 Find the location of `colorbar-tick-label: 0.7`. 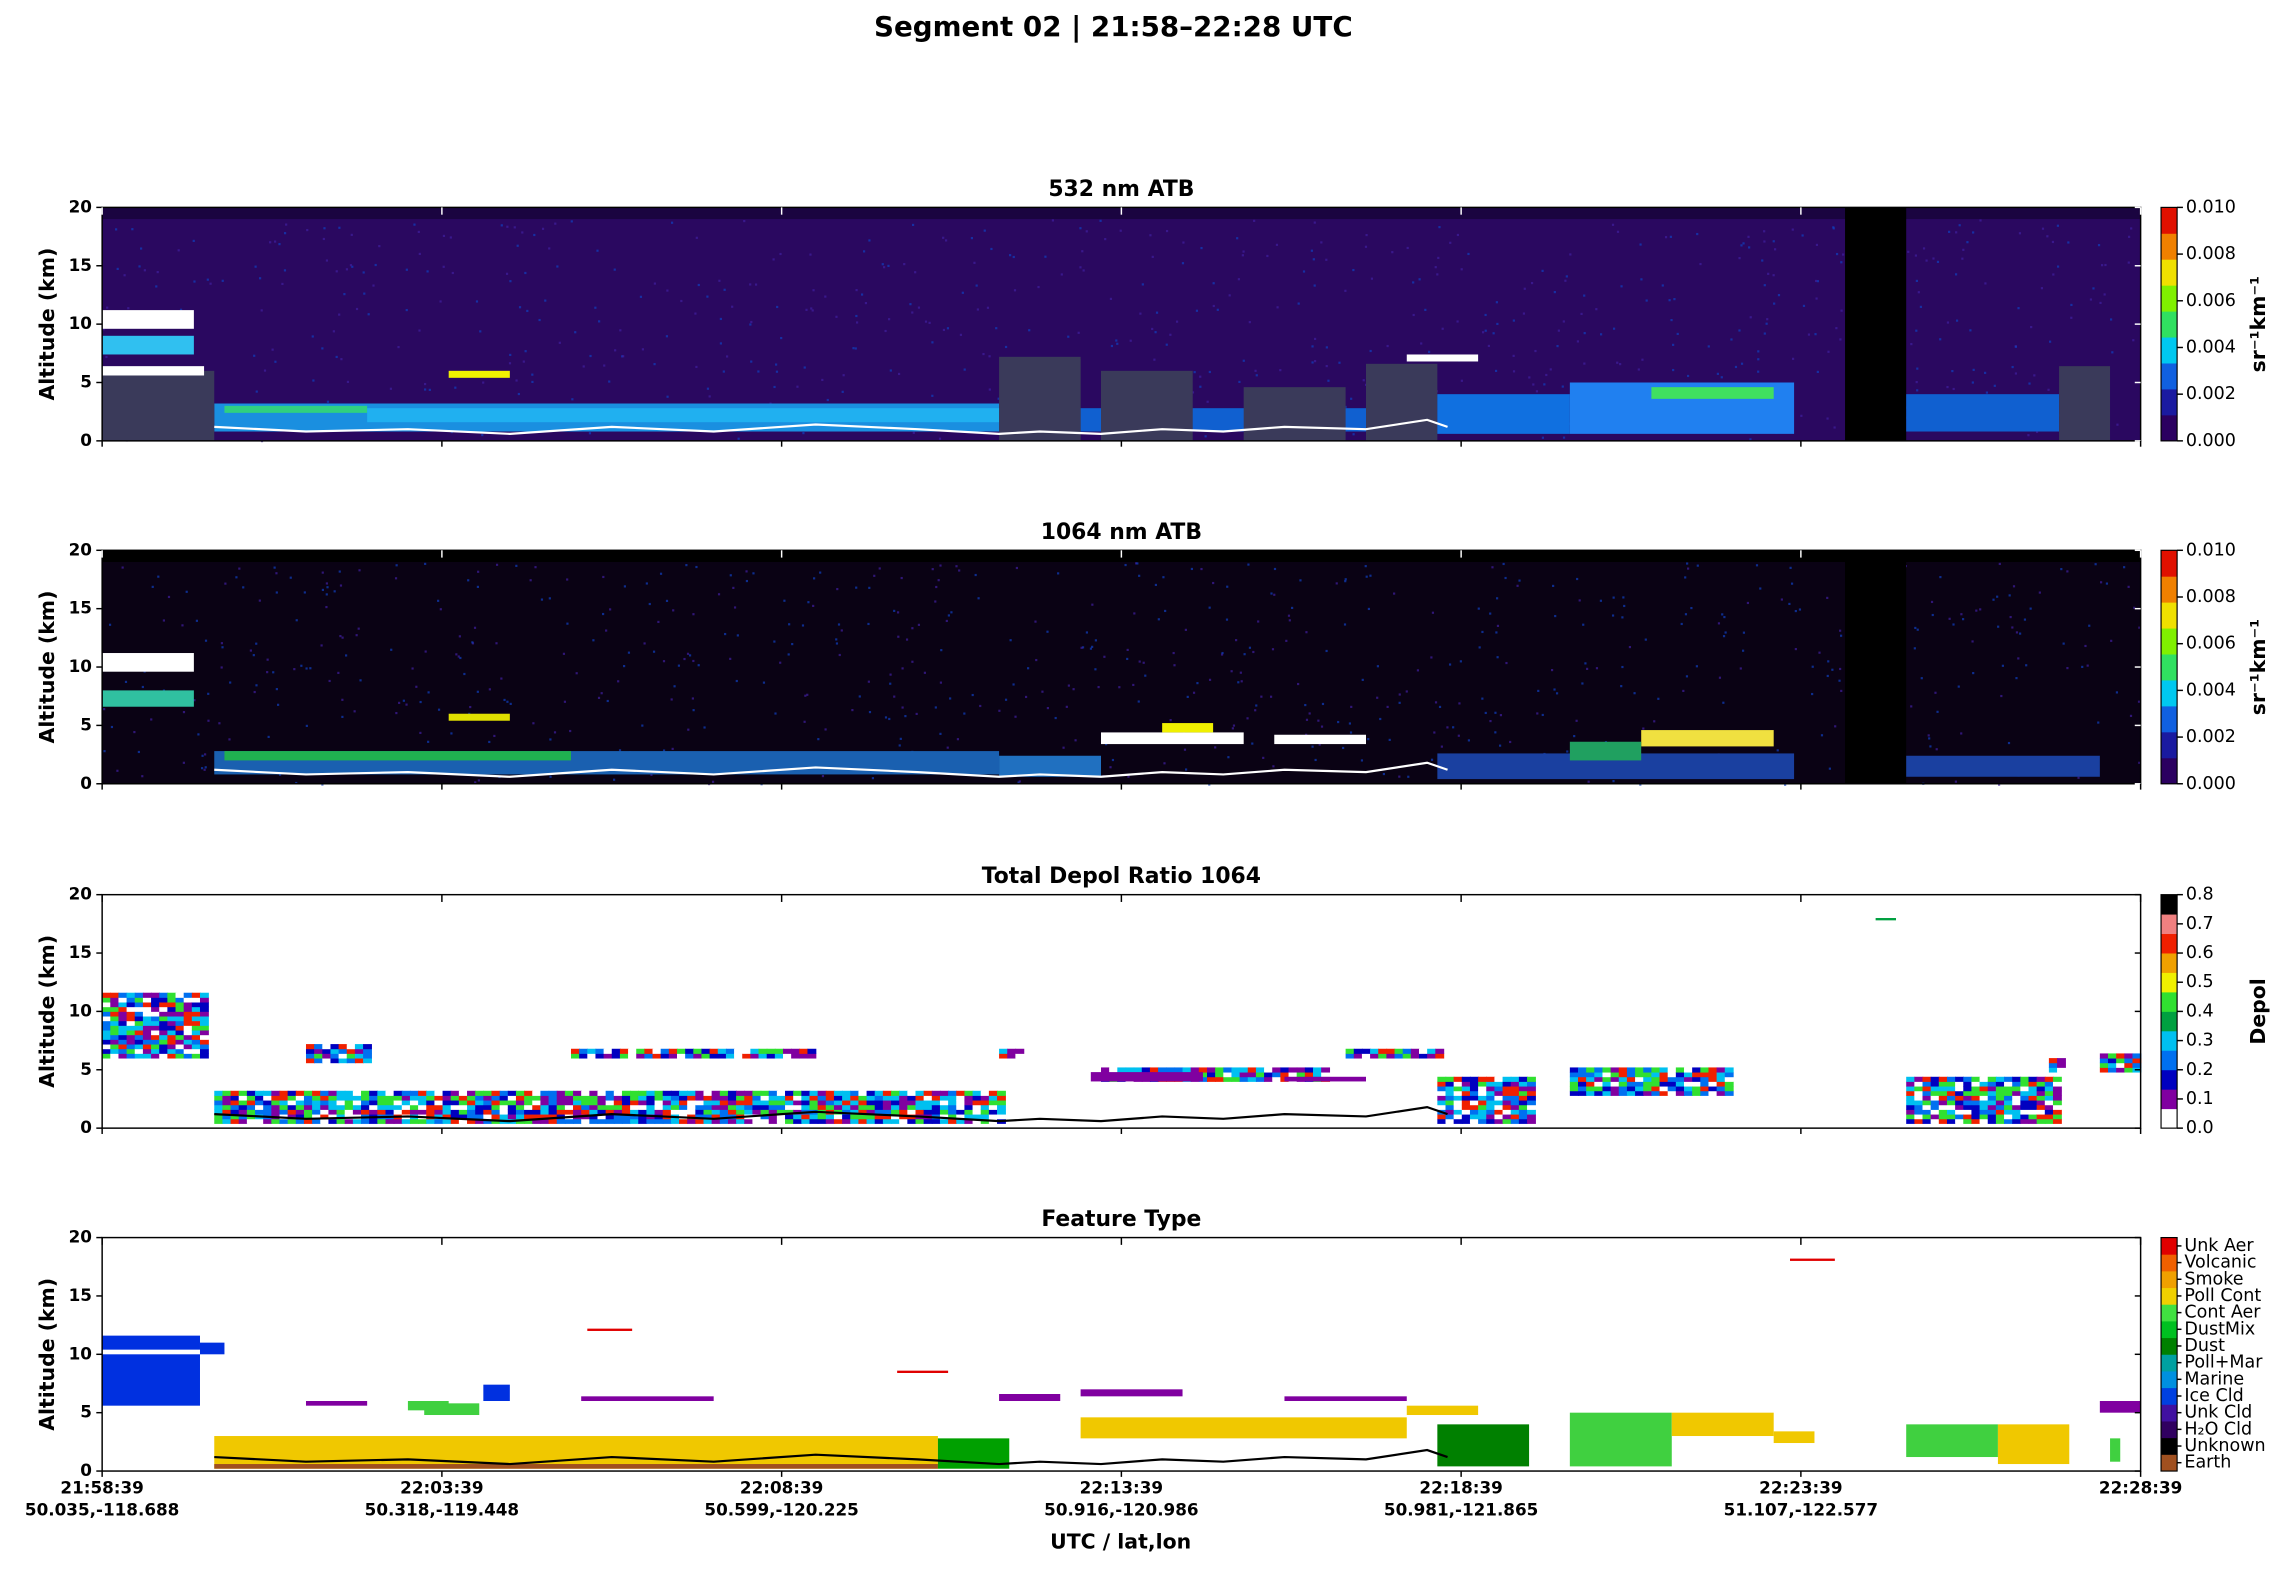

colorbar-tick-label: 0.7 is located at coordinates (2200, 924).